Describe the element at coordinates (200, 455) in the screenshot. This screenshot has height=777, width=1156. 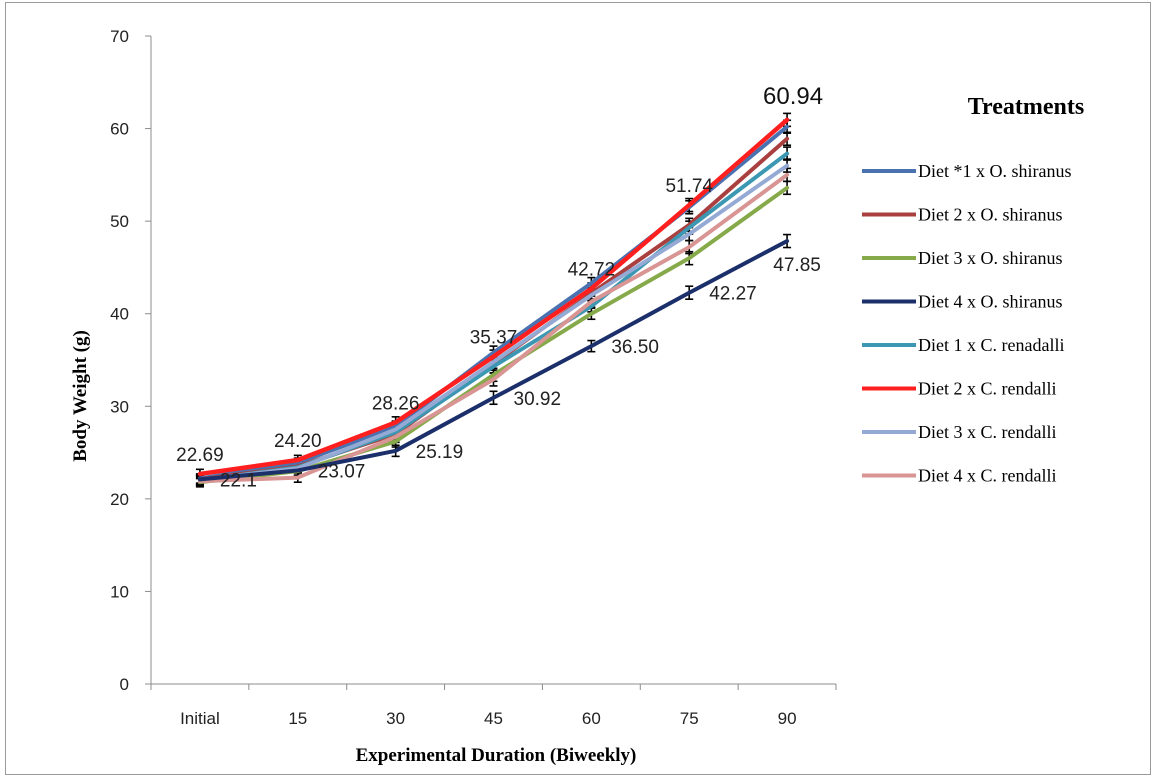
I see `data-label: 22.69` at that location.